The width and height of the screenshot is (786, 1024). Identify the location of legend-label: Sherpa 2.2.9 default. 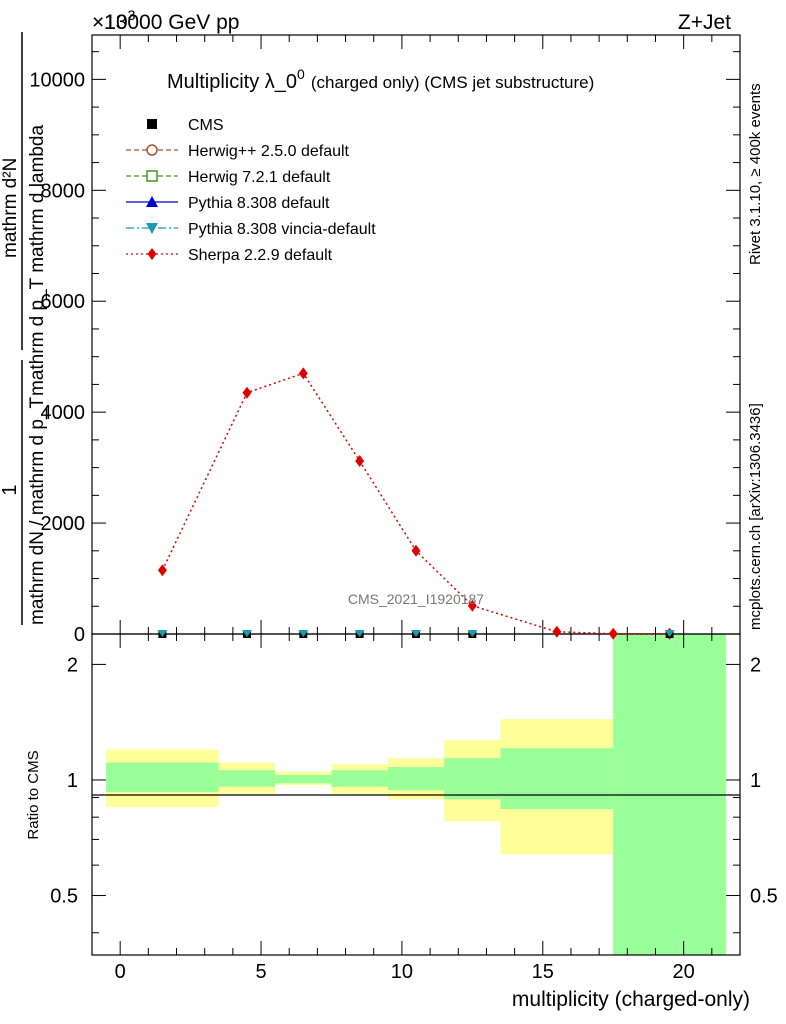
(260, 255).